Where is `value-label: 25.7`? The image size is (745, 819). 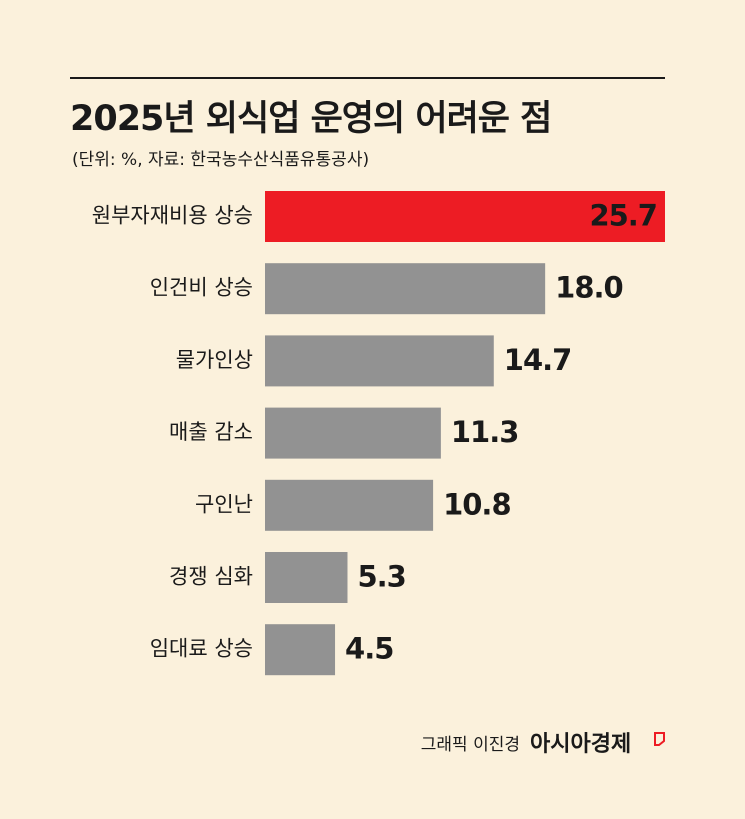 value-label: 25.7 is located at coordinates (623, 216).